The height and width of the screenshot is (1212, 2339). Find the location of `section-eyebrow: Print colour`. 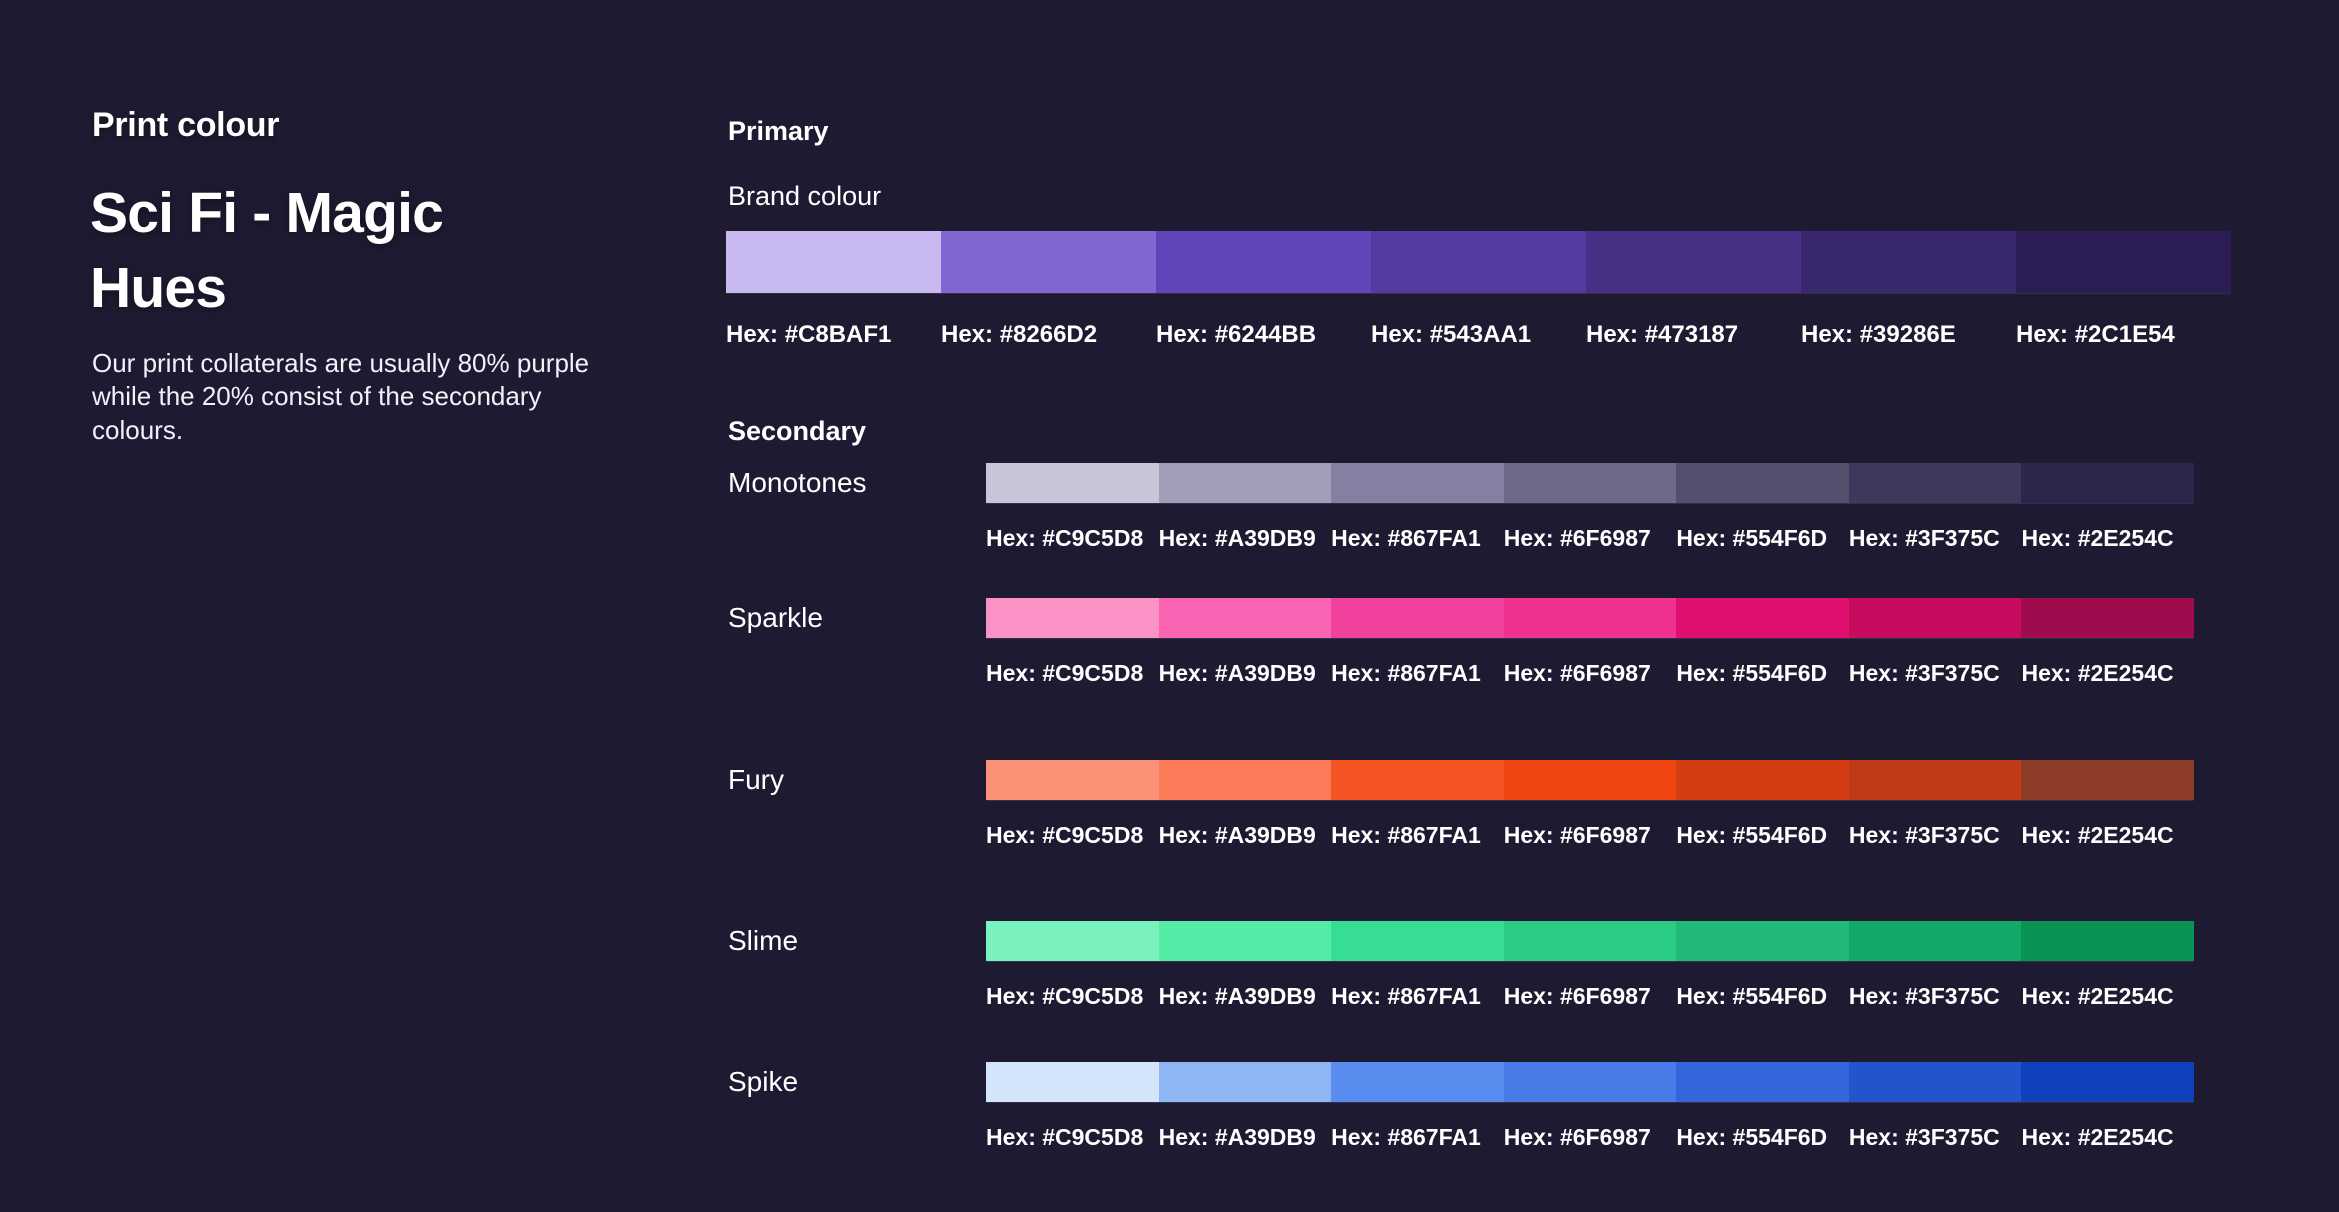

section-eyebrow: Print colour is located at coordinates (186, 125).